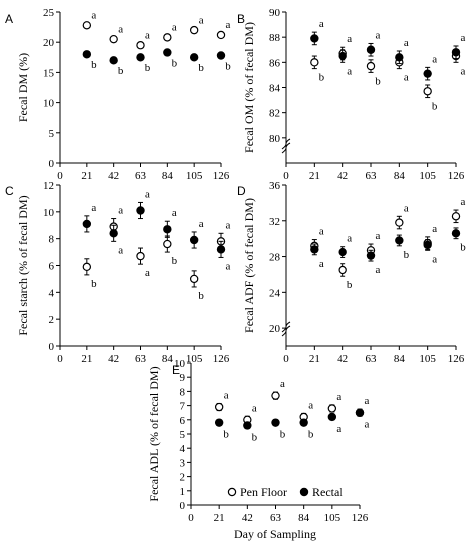 The height and width of the screenshot is (543, 474). I want to click on x-tick-label-d: 105, so click(427, 359).